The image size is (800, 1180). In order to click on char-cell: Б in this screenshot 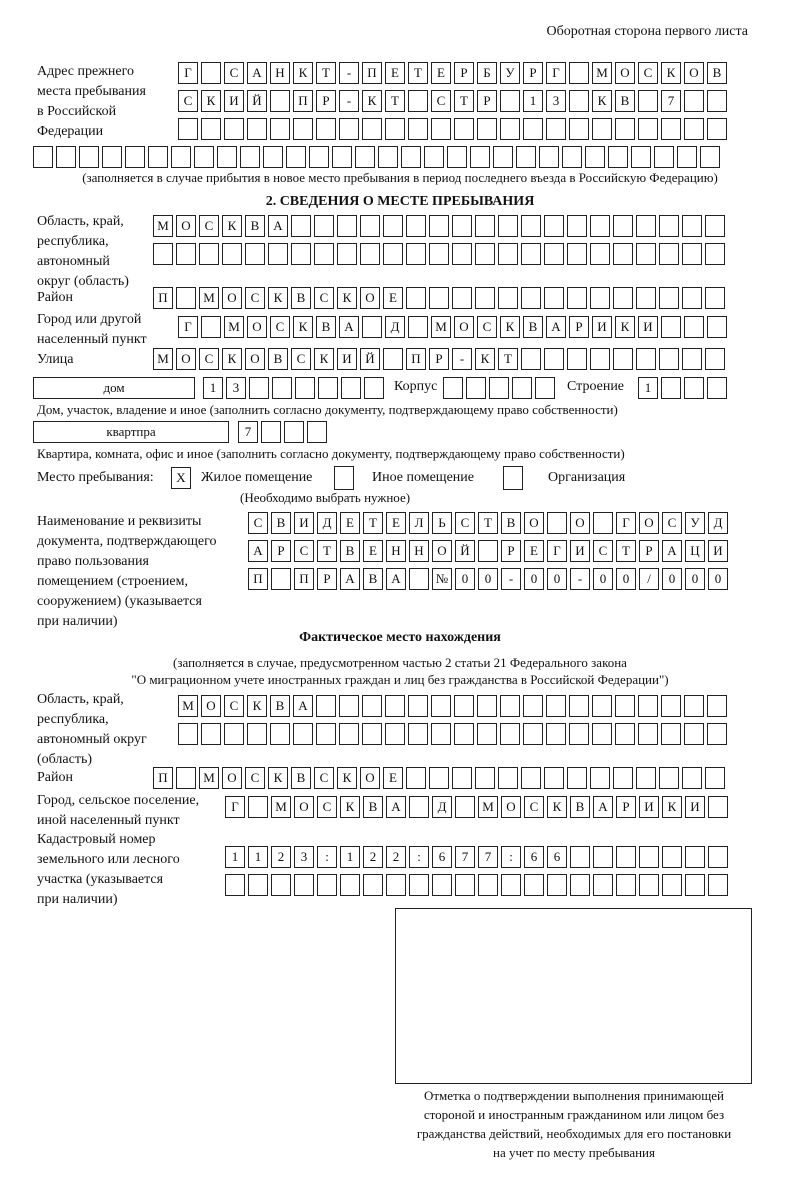, I will do `click(487, 73)`.